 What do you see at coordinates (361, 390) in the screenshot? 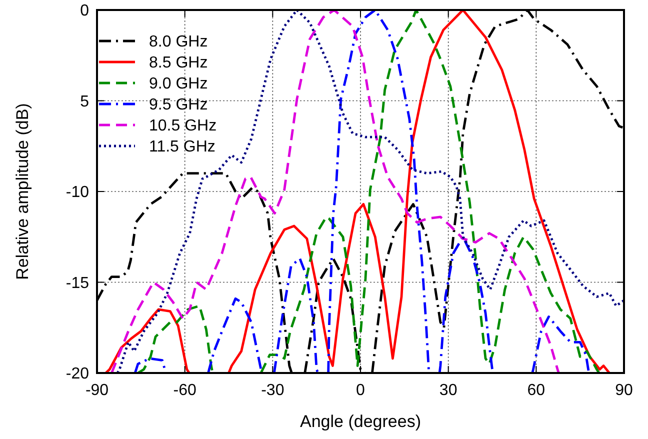
I see `x-tick-label: 0` at bounding box center [361, 390].